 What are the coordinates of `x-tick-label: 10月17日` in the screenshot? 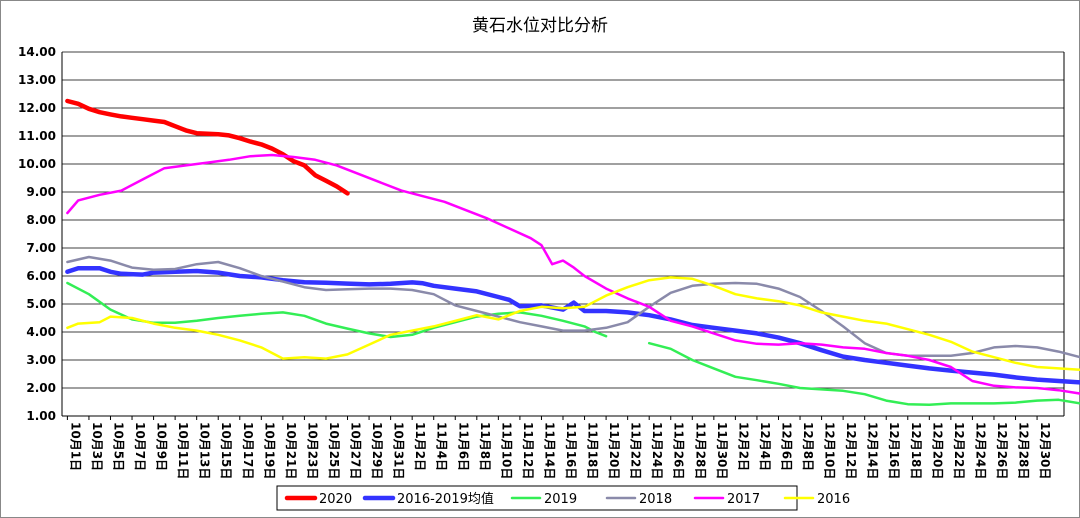 It's located at (248, 450).